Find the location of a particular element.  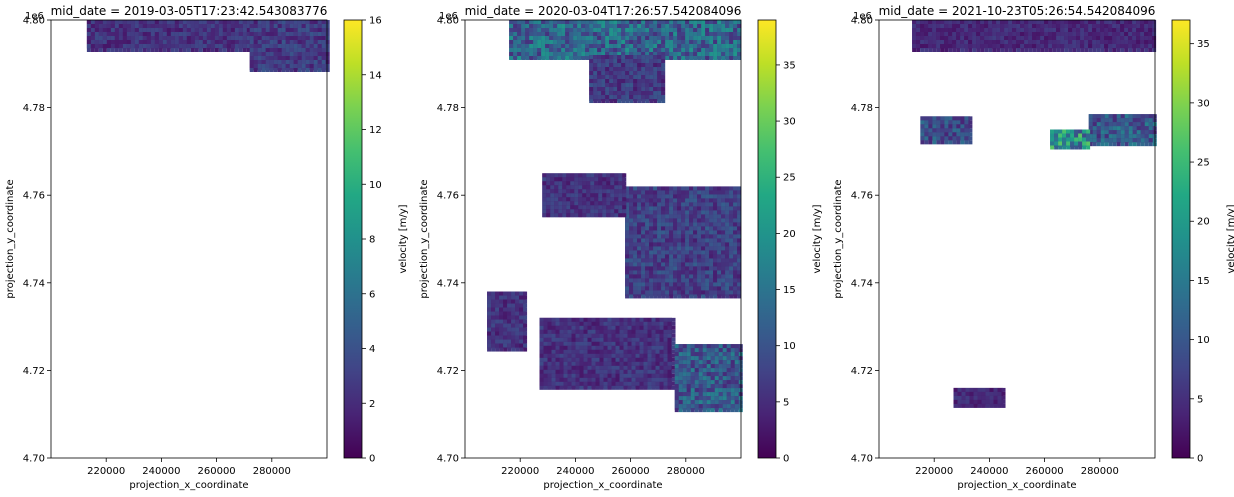

y-tick-label: 4.78 is located at coordinates (448, 108).